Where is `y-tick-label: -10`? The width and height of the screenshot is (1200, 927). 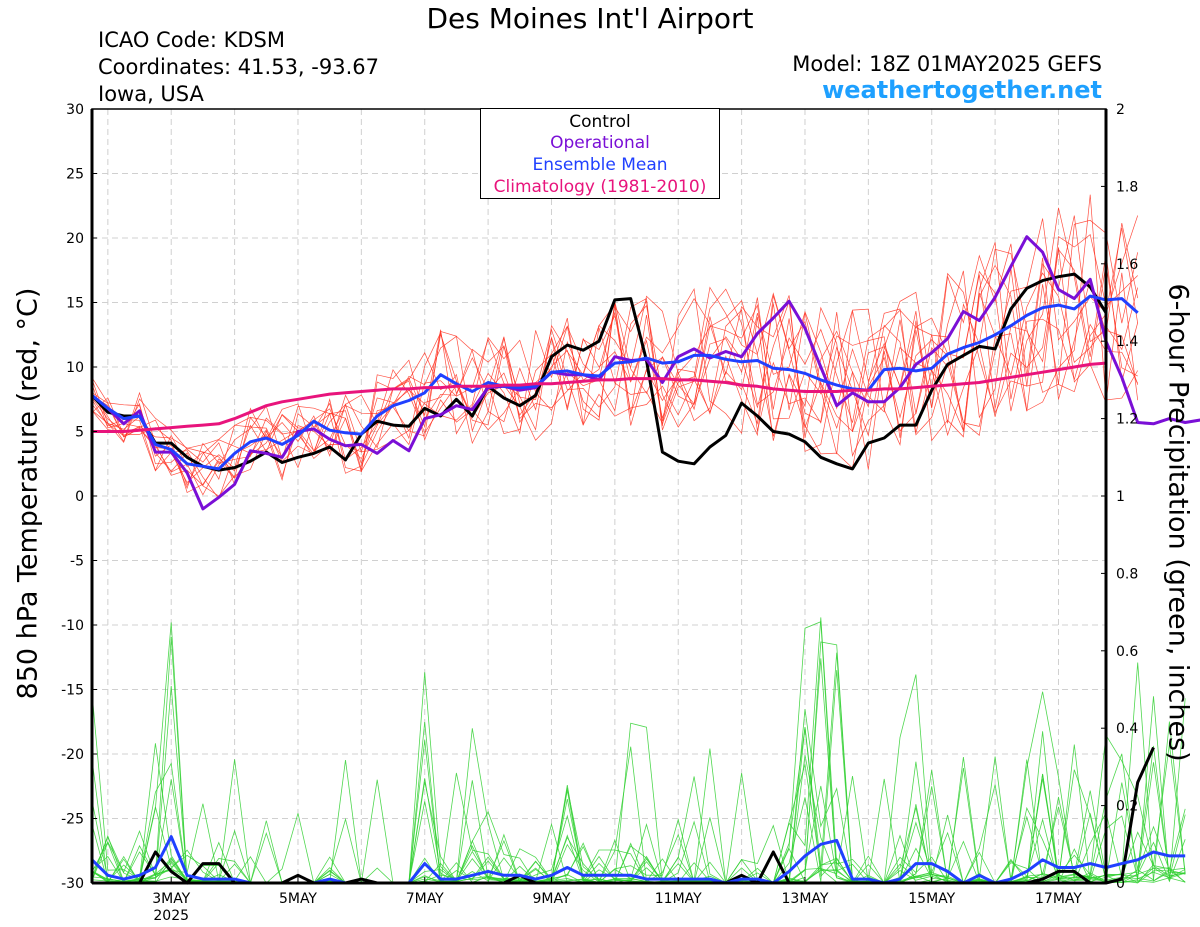
y-tick-label: -10 is located at coordinates (72, 626).